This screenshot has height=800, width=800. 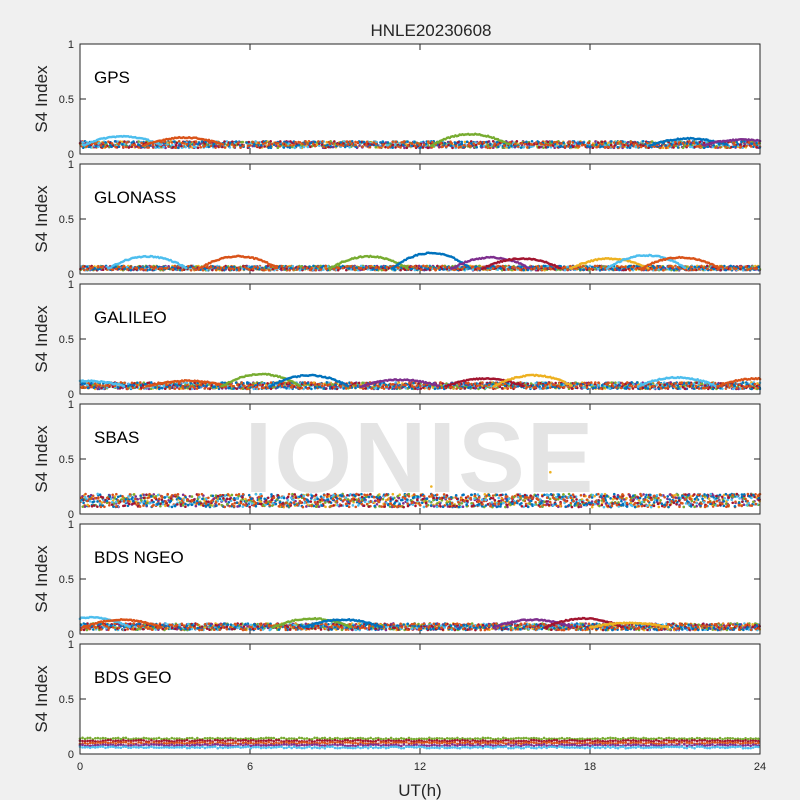 What do you see at coordinates (135, 197) in the screenshot?
I see `panel-label: GLONASS` at bounding box center [135, 197].